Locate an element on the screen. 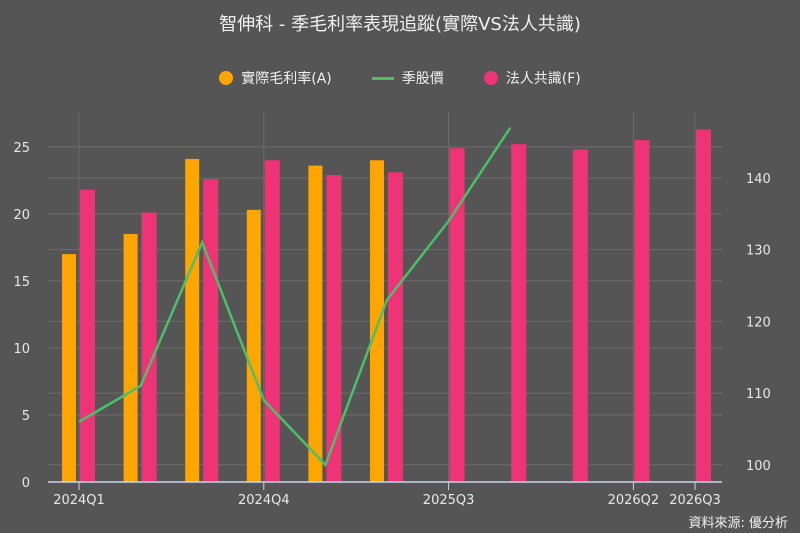  legend-item-price: 季股價 is located at coordinates (407, 78).